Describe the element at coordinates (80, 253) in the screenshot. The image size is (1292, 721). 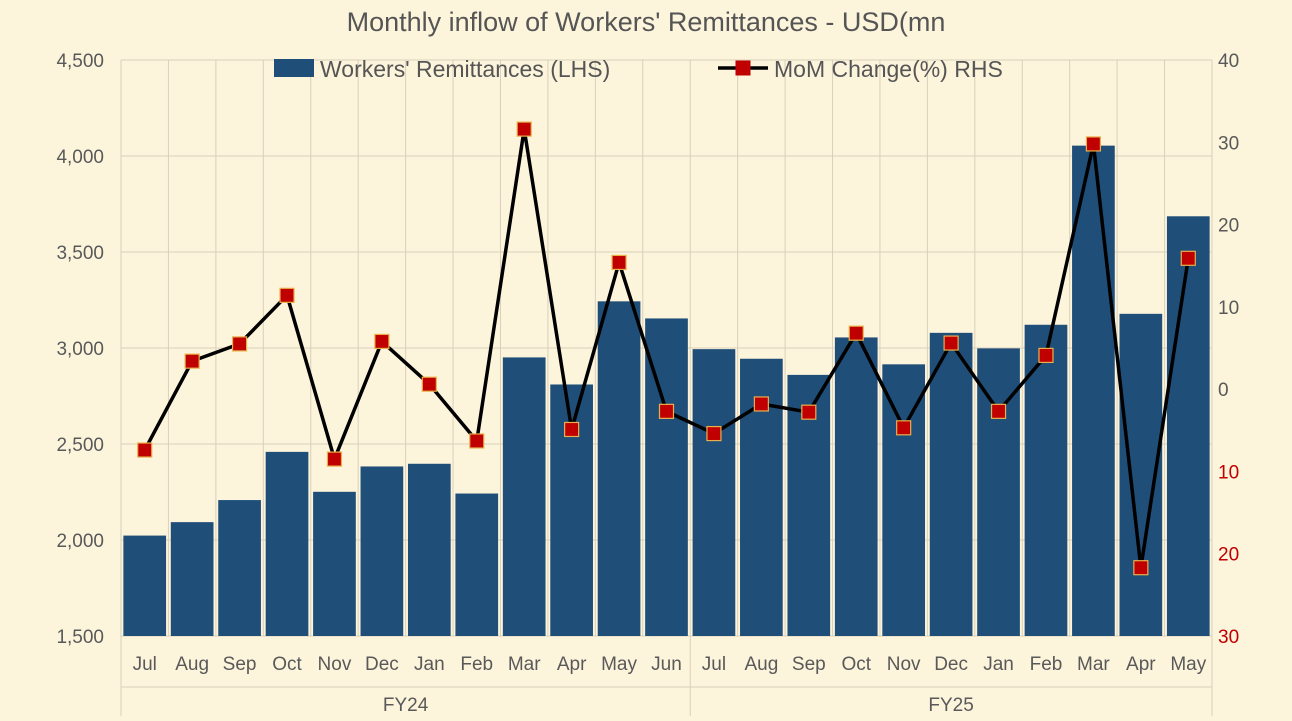
I see `y-left-tick-label: 3,500` at that location.